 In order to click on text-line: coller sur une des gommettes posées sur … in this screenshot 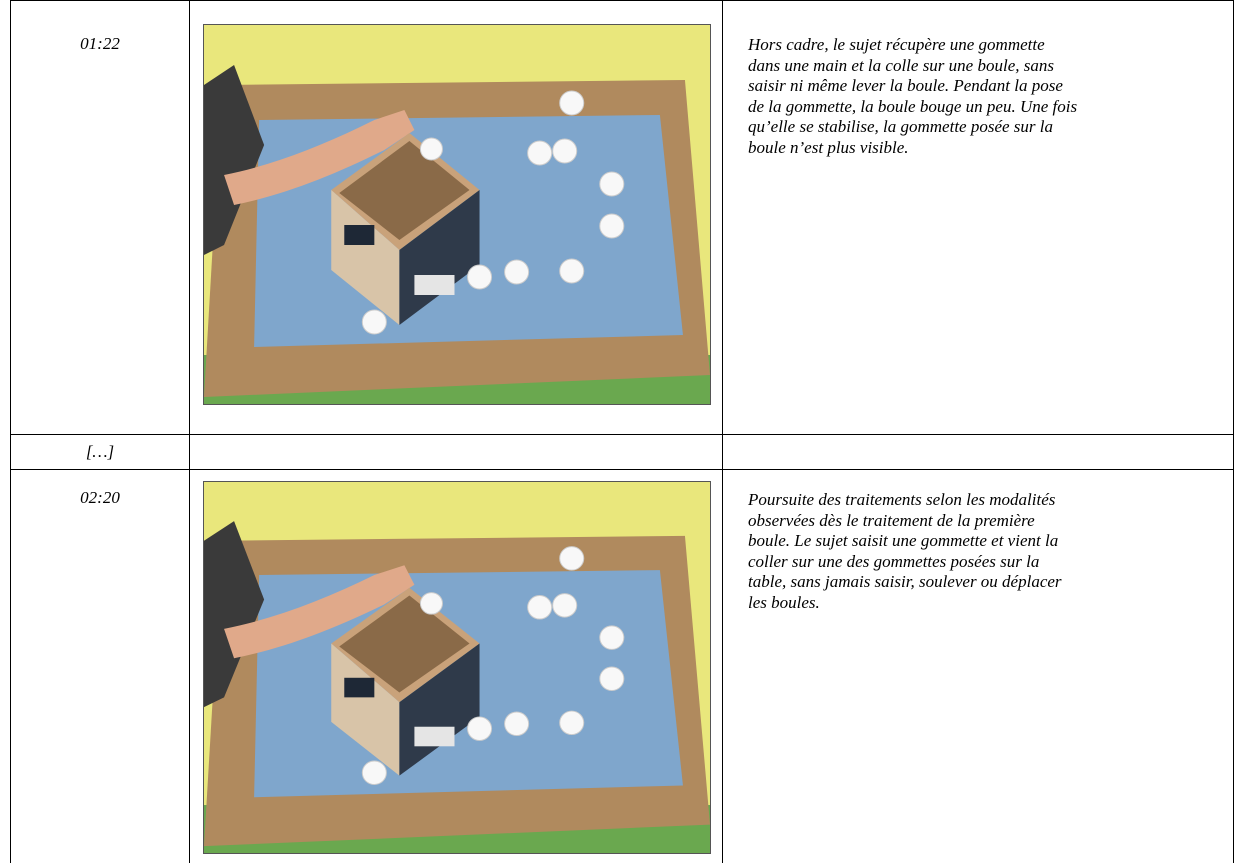, I will do `click(894, 561)`.